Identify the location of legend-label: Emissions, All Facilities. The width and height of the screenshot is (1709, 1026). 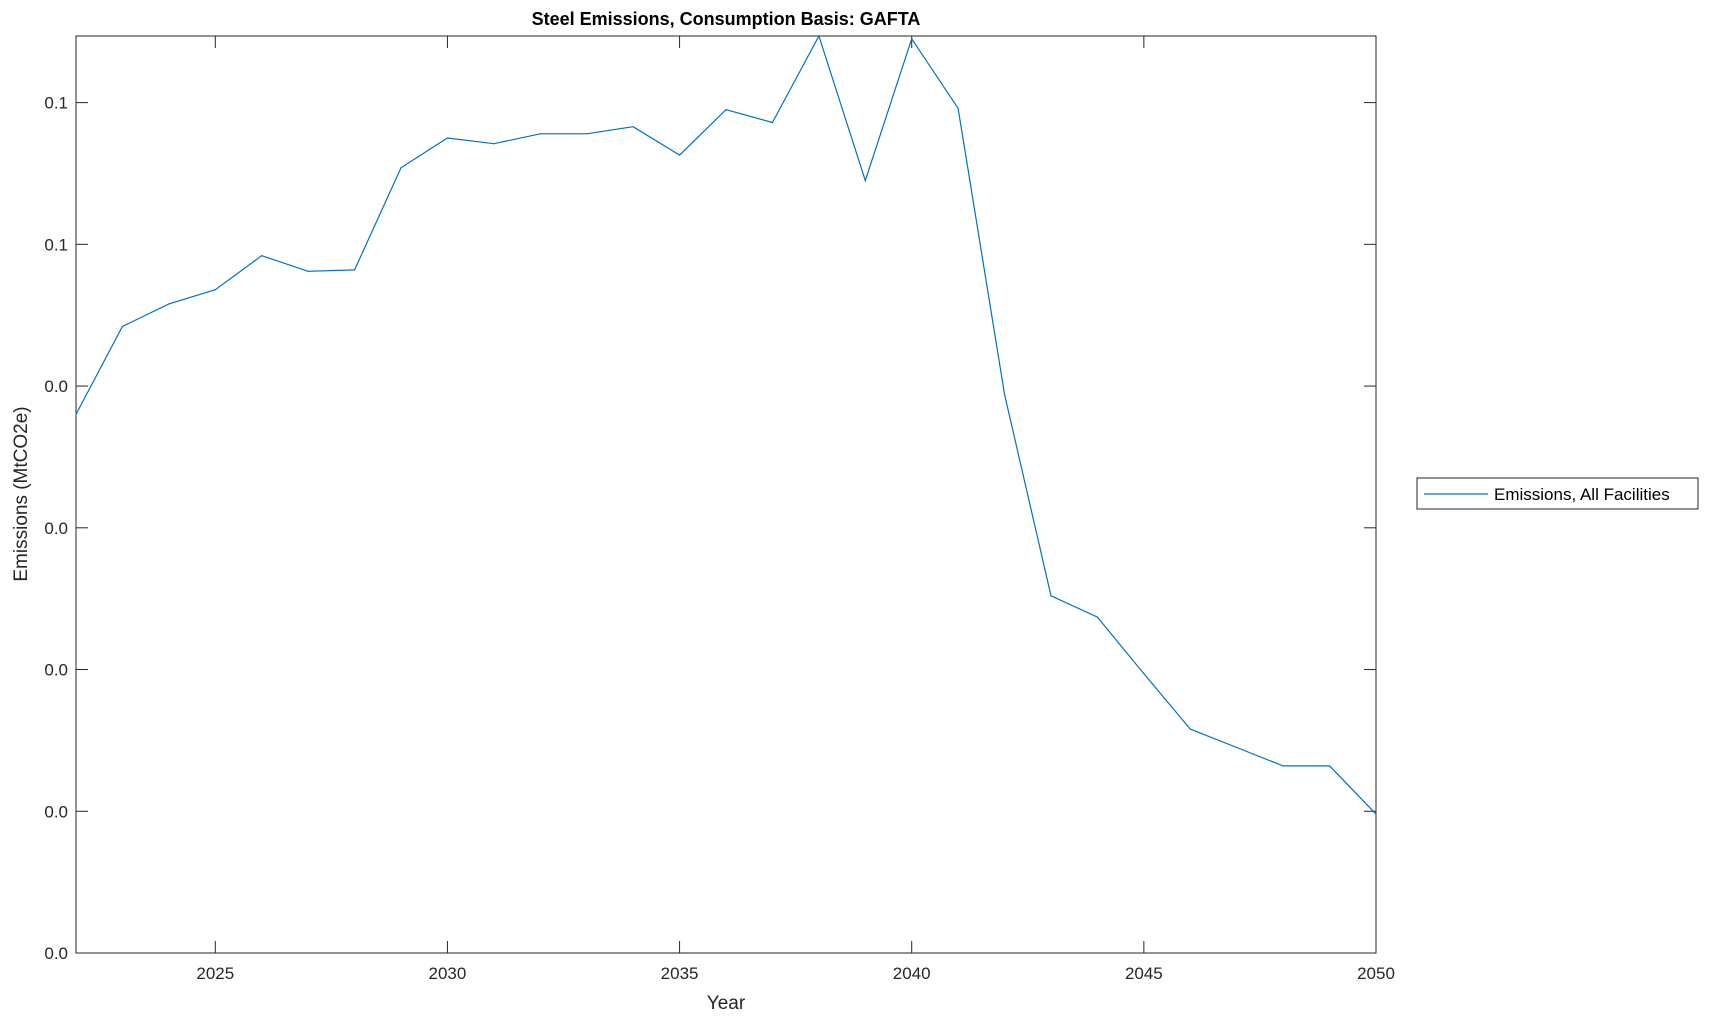
(1582, 494).